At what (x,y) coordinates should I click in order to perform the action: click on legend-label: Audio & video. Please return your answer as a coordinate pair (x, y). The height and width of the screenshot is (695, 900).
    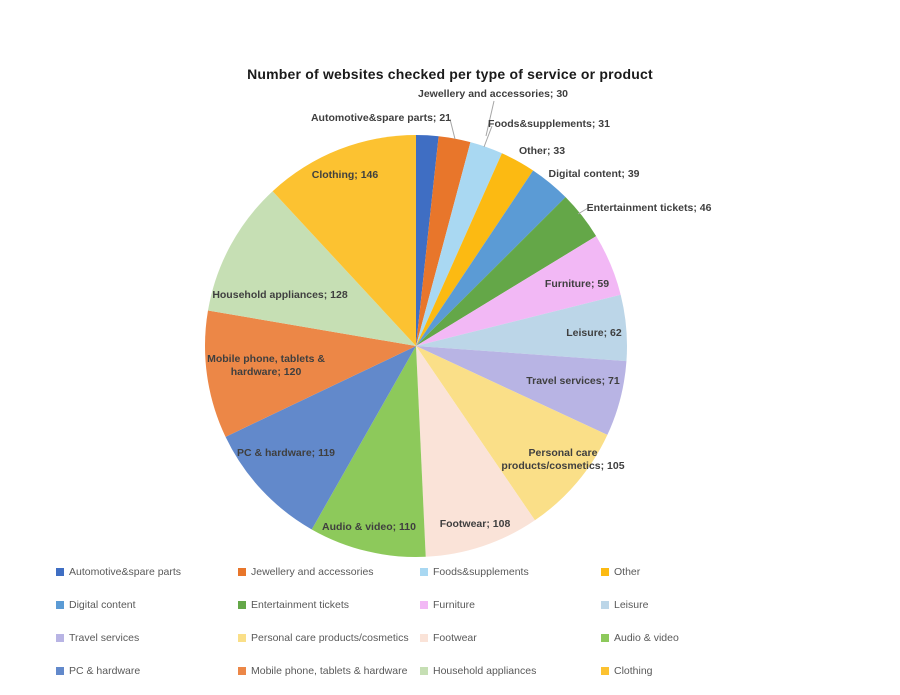
    Looking at the image, I should click on (646, 637).